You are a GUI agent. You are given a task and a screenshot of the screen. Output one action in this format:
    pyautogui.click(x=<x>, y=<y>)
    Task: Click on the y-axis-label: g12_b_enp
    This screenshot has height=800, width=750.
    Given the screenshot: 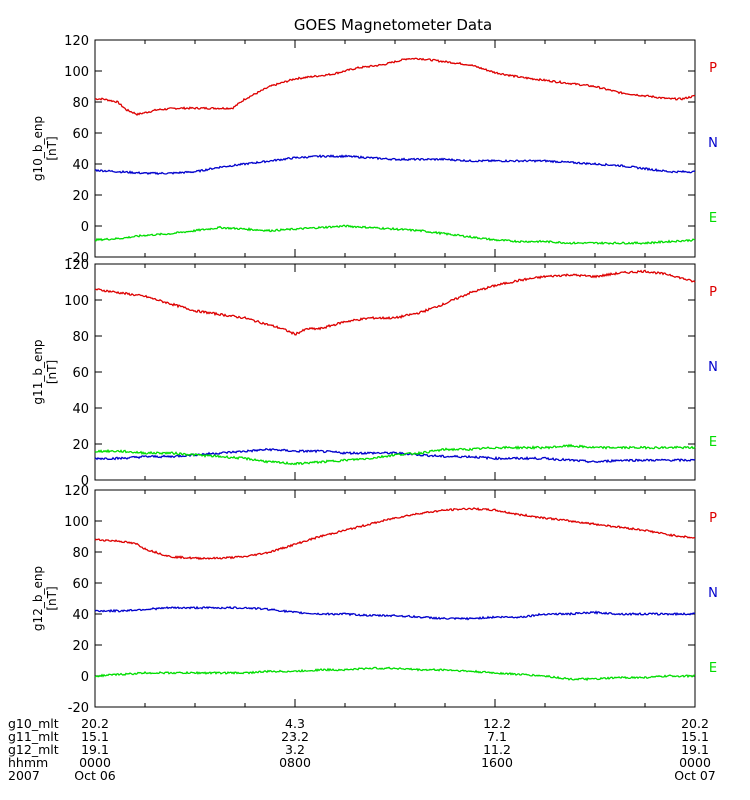 What is the action you would take?
    pyautogui.click(x=38, y=598)
    